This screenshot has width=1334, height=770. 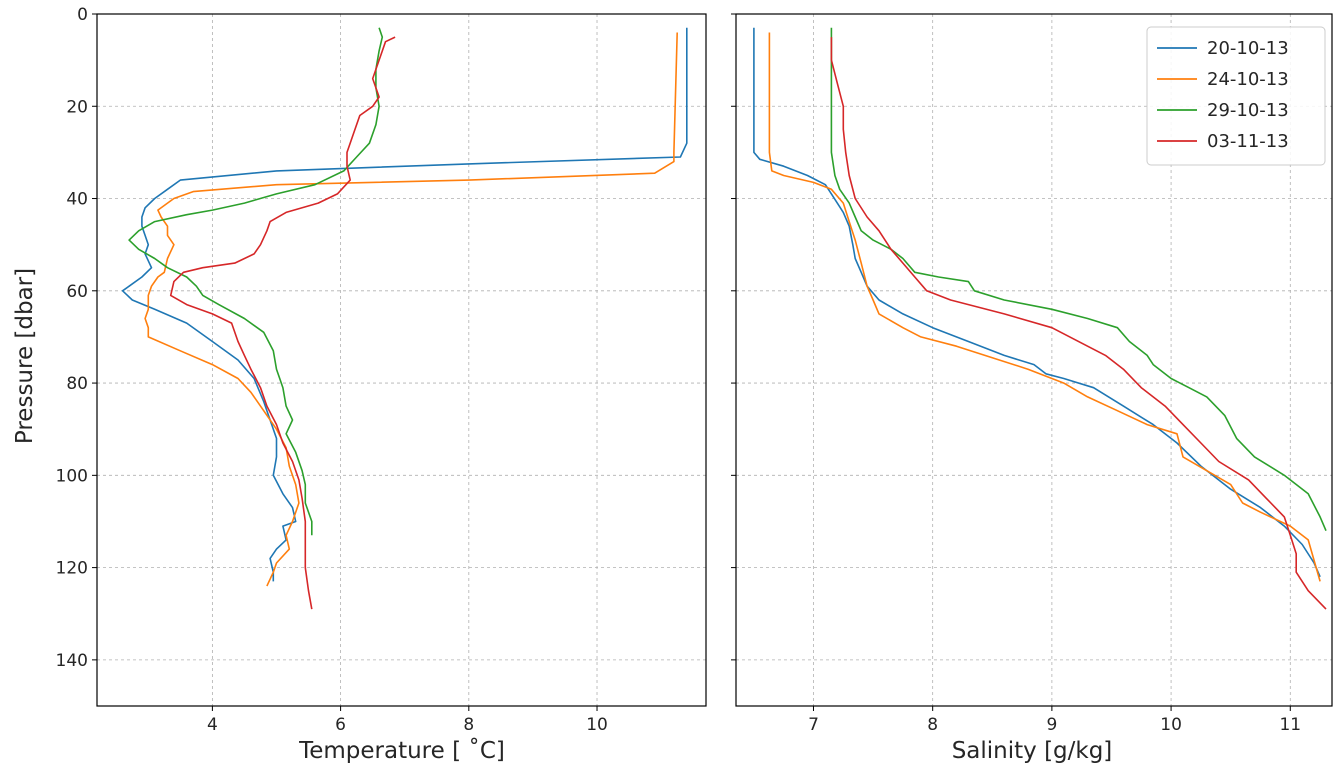 I want to click on legend-box, so click(x=1236, y=96).